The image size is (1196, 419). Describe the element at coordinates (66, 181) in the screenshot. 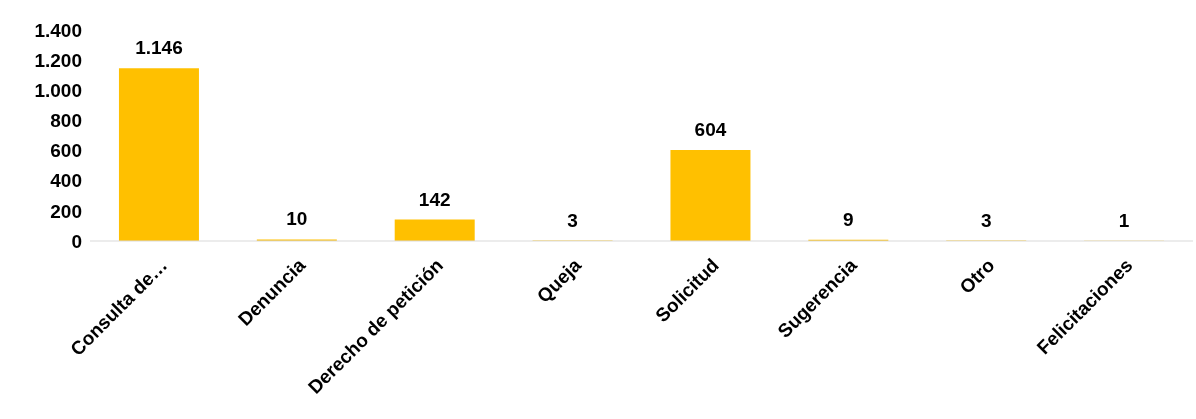

I see `y-tick-label: 400` at that location.